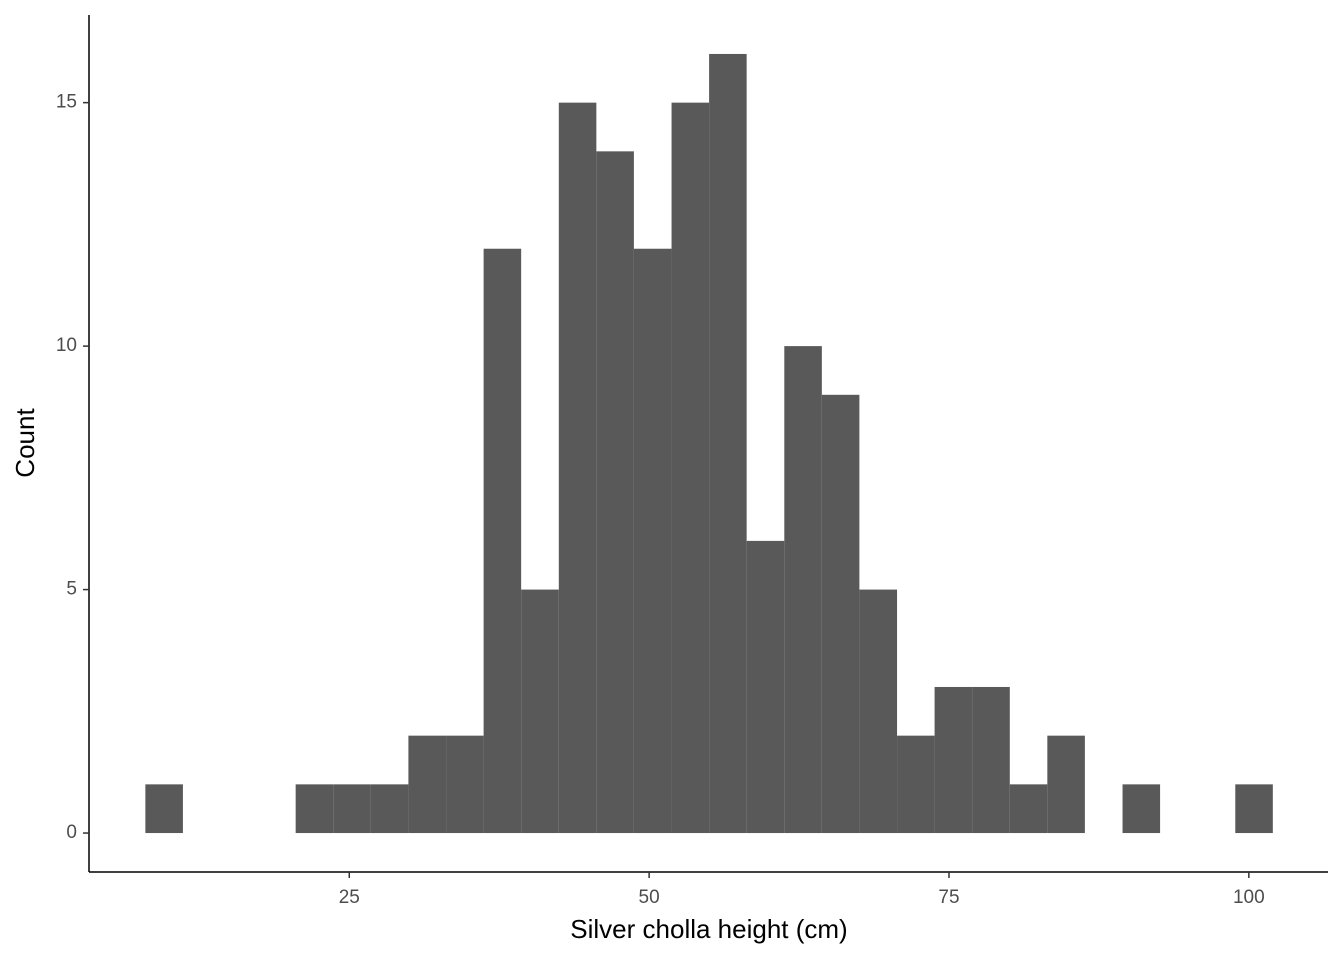 This screenshot has height=960, width=1344. Describe the element at coordinates (349, 897) in the screenshot. I see `x-tick-label: 25` at that location.